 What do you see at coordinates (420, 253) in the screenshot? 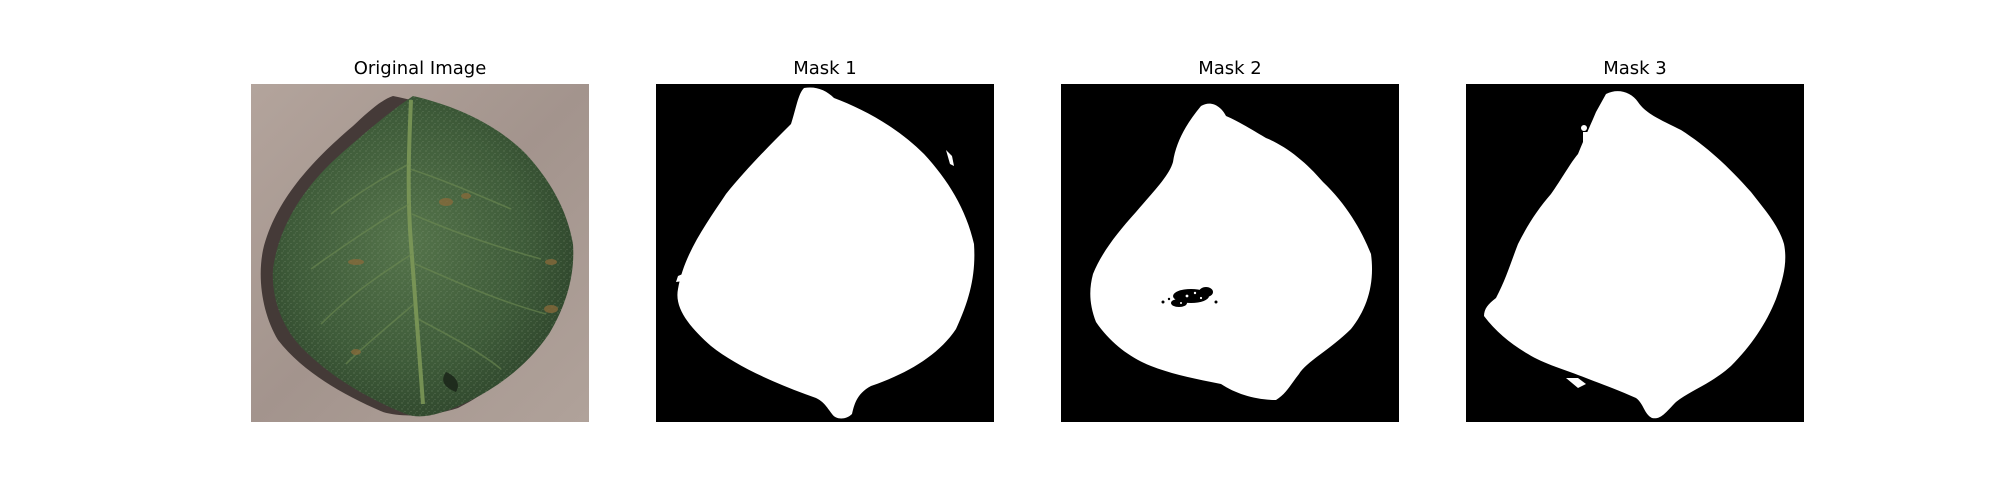
I see `original-leaf-image` at bounding box center [420, 253].